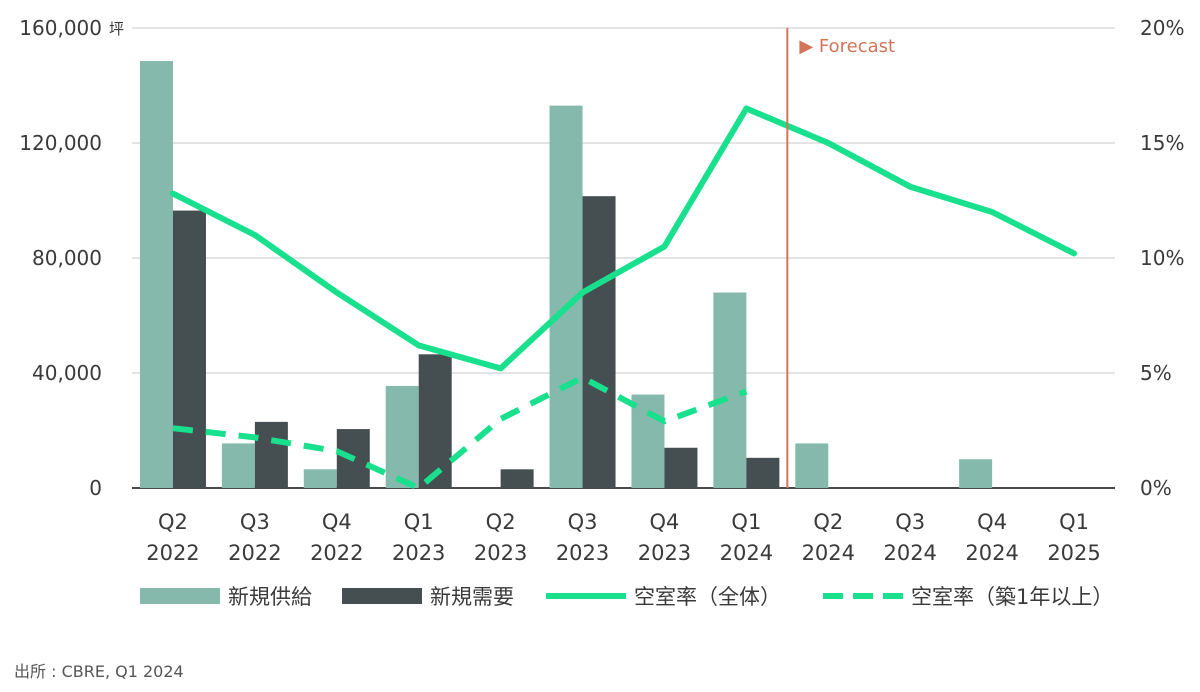 The width and height of the screenshot is (1200, 692). I want to click on right-tick-label: 0%, so click(1156, 488).